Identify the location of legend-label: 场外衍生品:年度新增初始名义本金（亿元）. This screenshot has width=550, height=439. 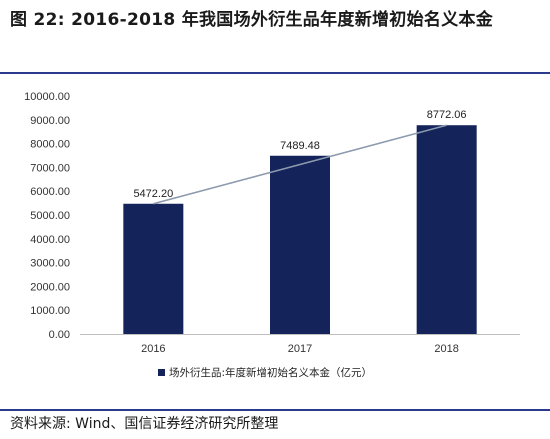
(270, 372).